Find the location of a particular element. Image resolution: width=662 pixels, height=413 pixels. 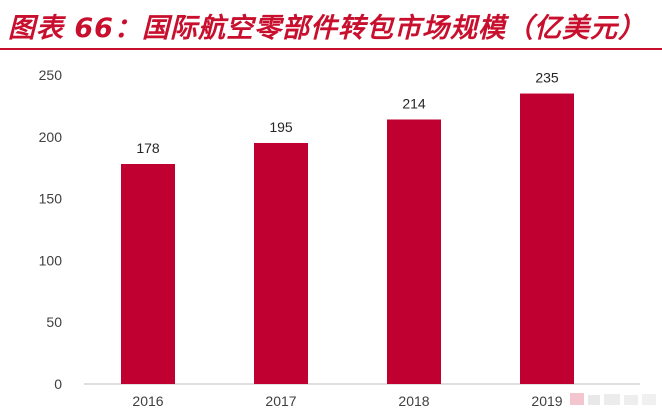

y-tick-label: 200 is located at coordinates (51, 137).